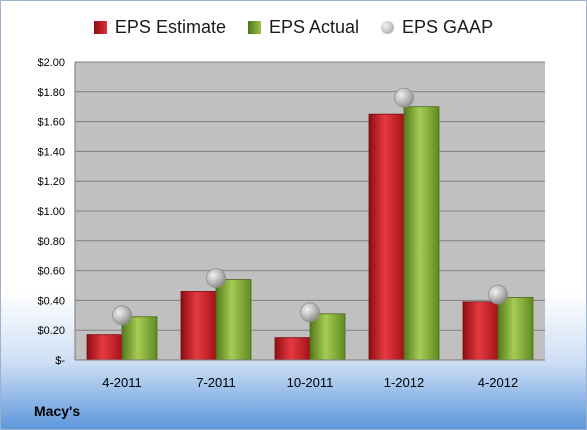  What do you see at coordinates (51, 152) in the screenshot?
I see `y-tick-label: $1.40` at bounding box center [51, 152].